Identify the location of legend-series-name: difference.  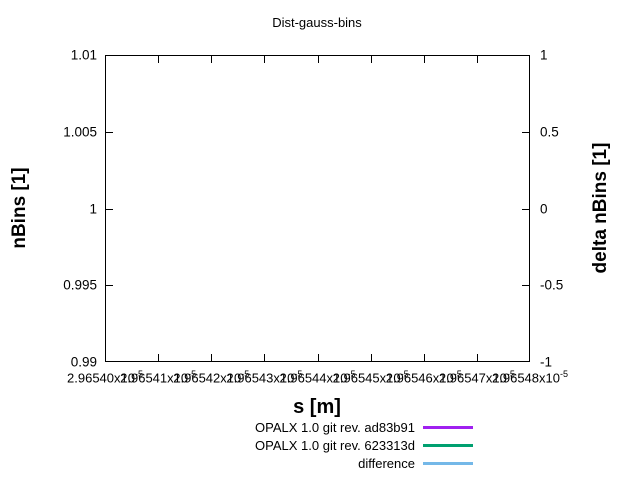
(386, 463).